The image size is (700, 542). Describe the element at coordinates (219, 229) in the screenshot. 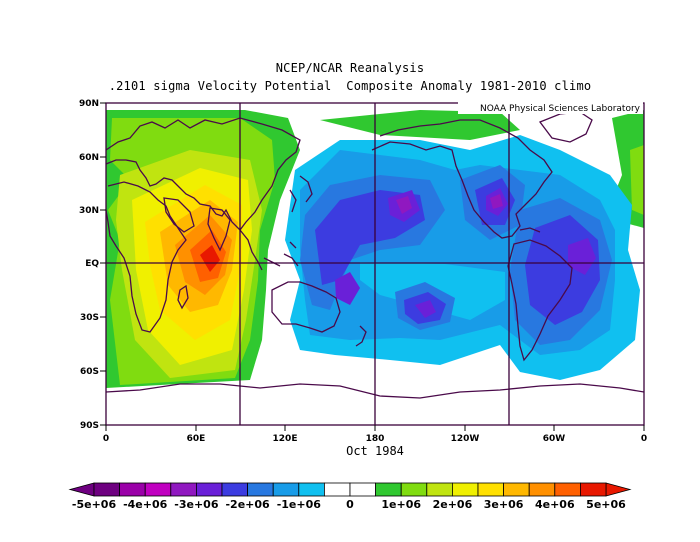

I see `coastline-india` at that location.